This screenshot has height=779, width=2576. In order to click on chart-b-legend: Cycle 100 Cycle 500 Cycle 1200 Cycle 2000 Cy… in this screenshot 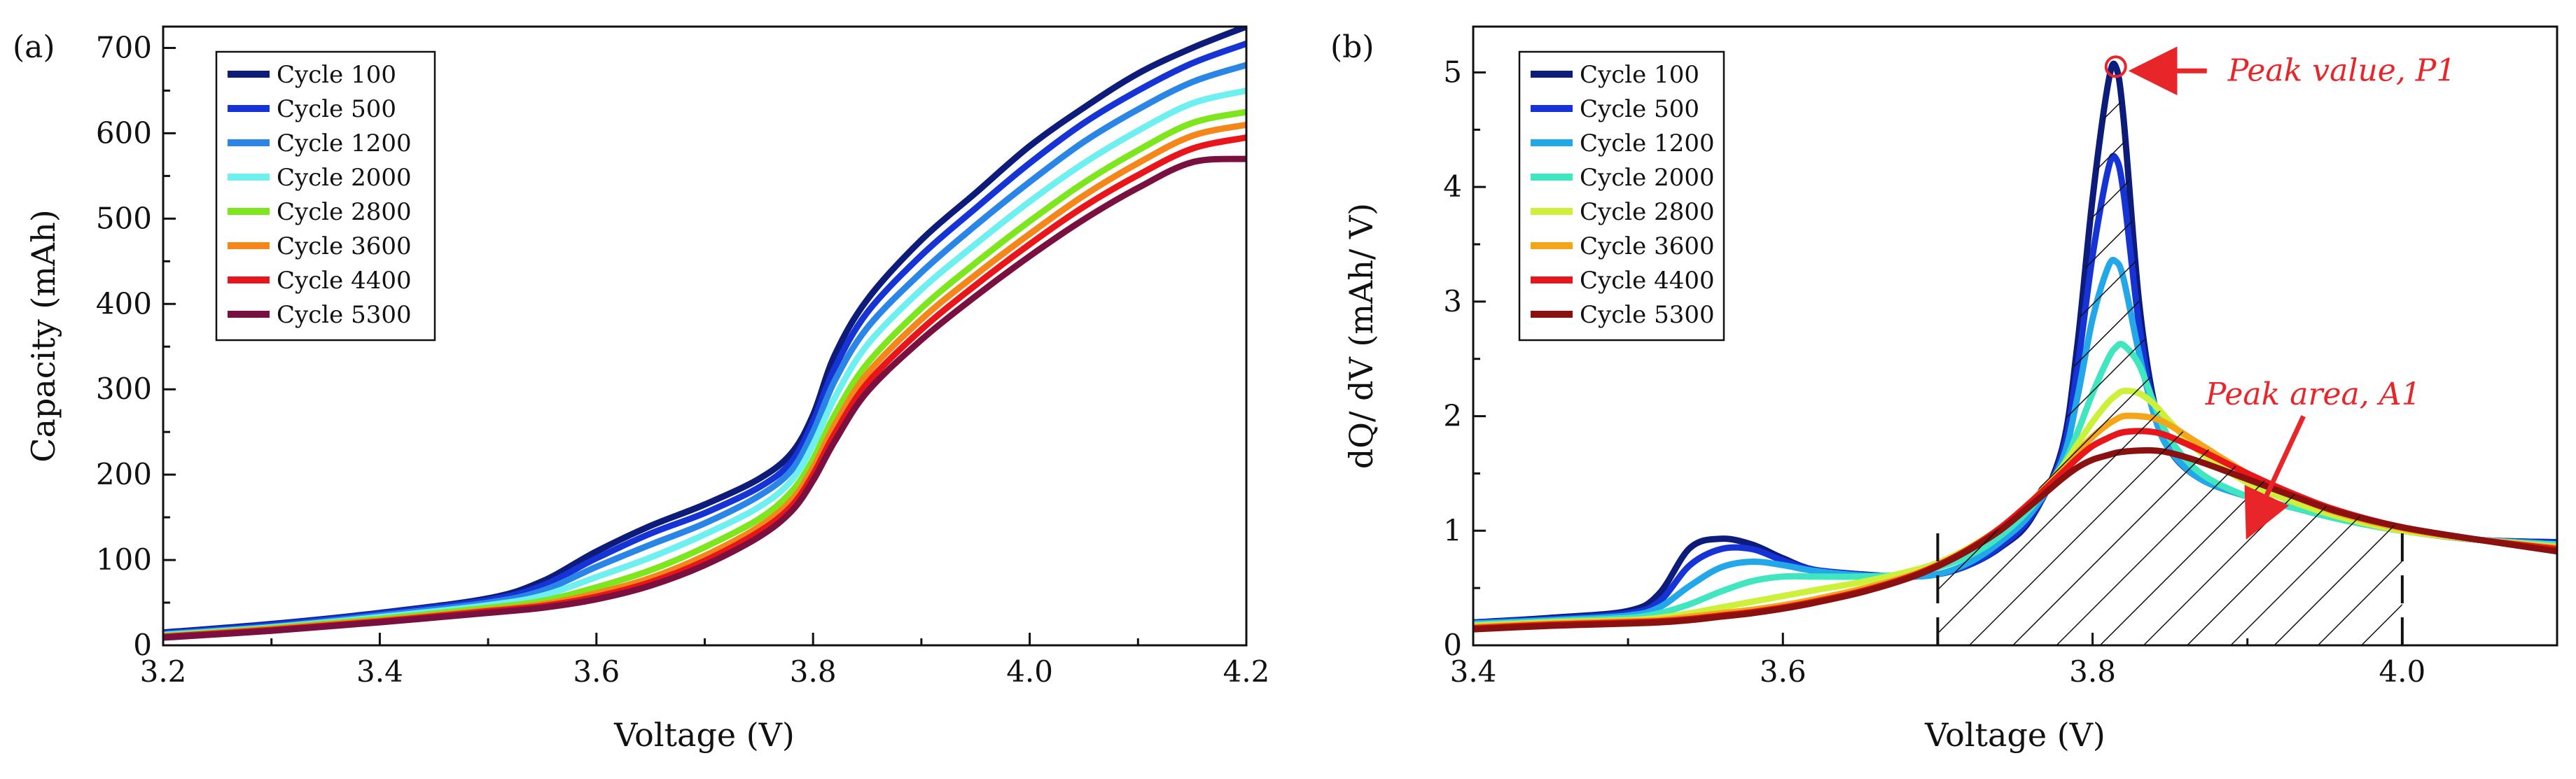, I will do `click(1621, 196)`.